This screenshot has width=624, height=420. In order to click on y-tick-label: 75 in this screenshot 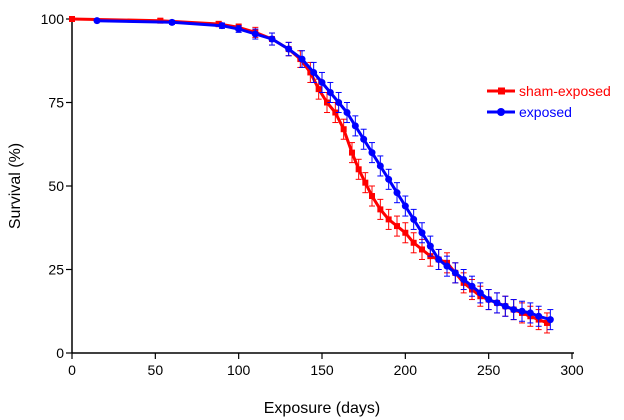, I will do `click(56, 103)`.